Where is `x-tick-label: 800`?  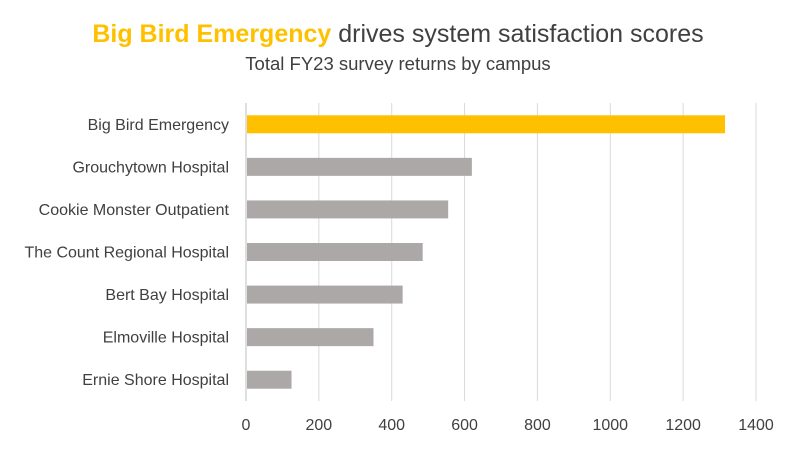 x-tick-label: 800 is located at coordinates (537, 425).